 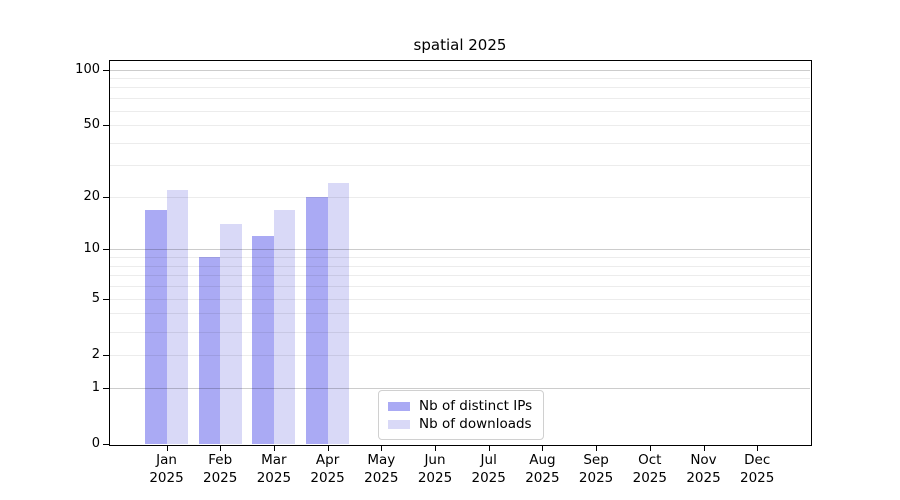 I want to click on y-tick-label: 50, so click(x=91, y=125).